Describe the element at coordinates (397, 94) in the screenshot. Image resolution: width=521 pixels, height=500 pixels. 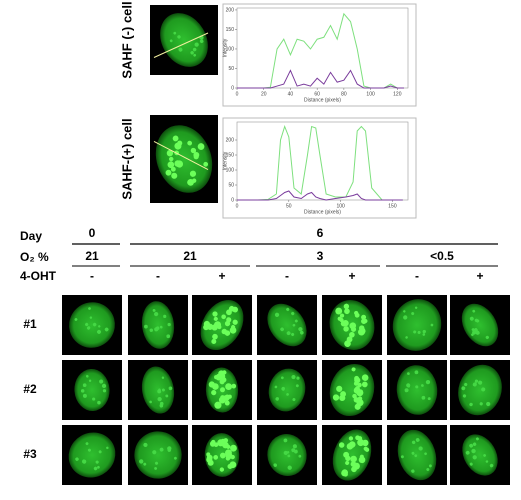
I see `x-tick-label: 120` at that location.